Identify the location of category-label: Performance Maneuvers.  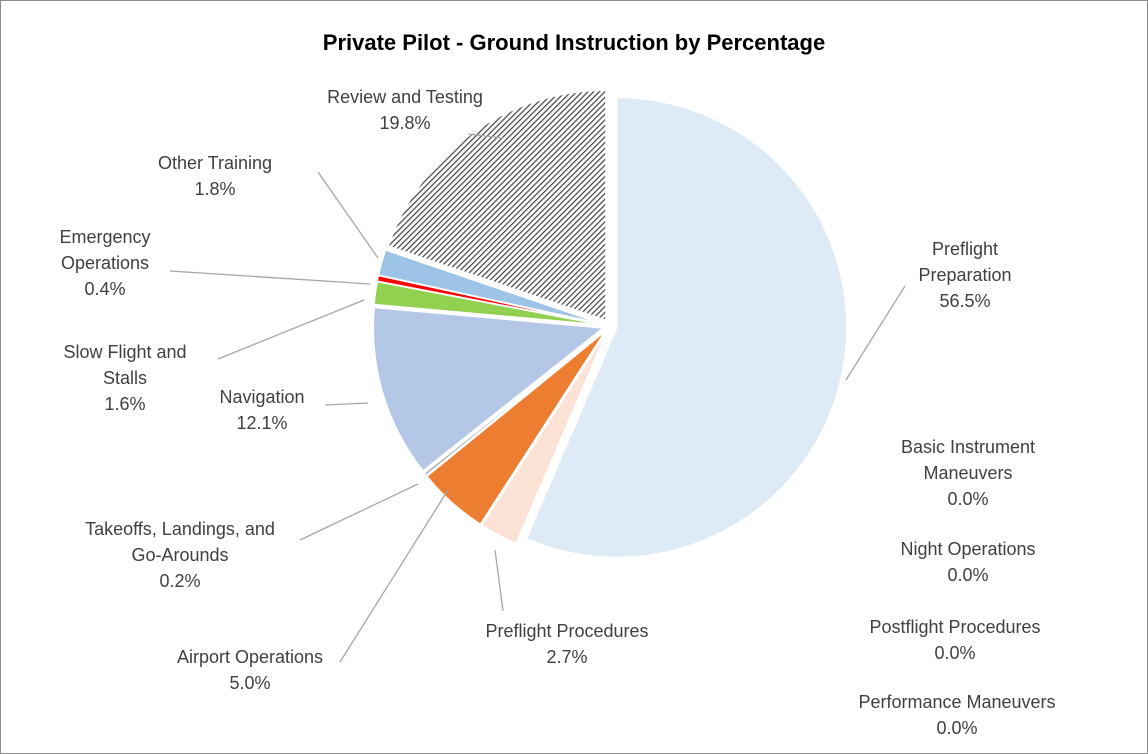
(957, 702).